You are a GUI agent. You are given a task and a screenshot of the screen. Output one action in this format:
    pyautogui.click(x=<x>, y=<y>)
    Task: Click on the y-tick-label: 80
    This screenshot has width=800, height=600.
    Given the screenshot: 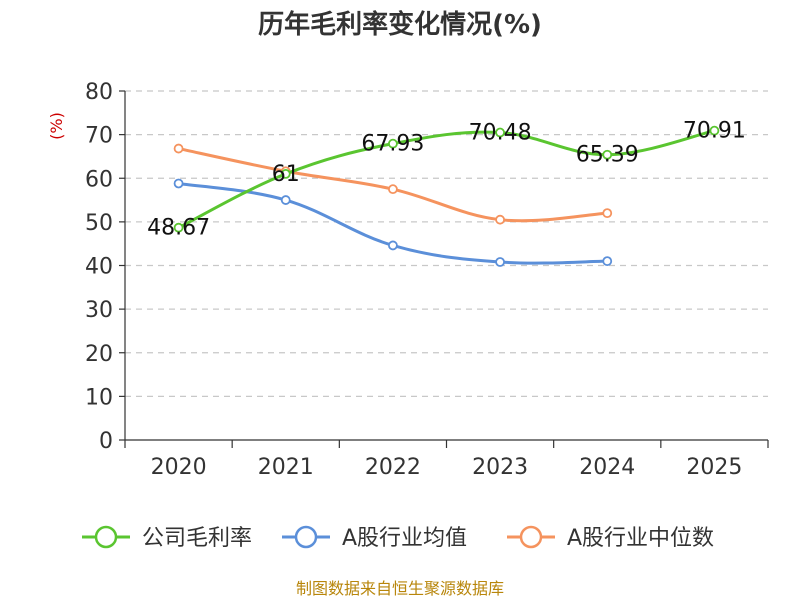 What is the action you would take?
    pyautogui.click(x=99, y=92)
    